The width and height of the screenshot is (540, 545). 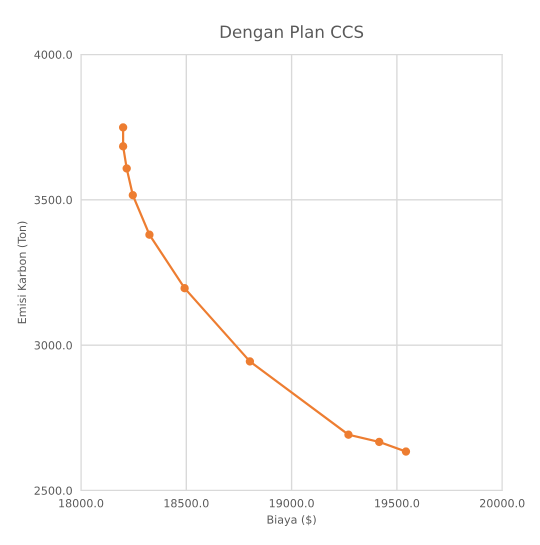 What do you see at coordinates (292, 33) in the screenshot?
I see `chart-title: Dengan Plan CCS` at bounding box center [292, 33].